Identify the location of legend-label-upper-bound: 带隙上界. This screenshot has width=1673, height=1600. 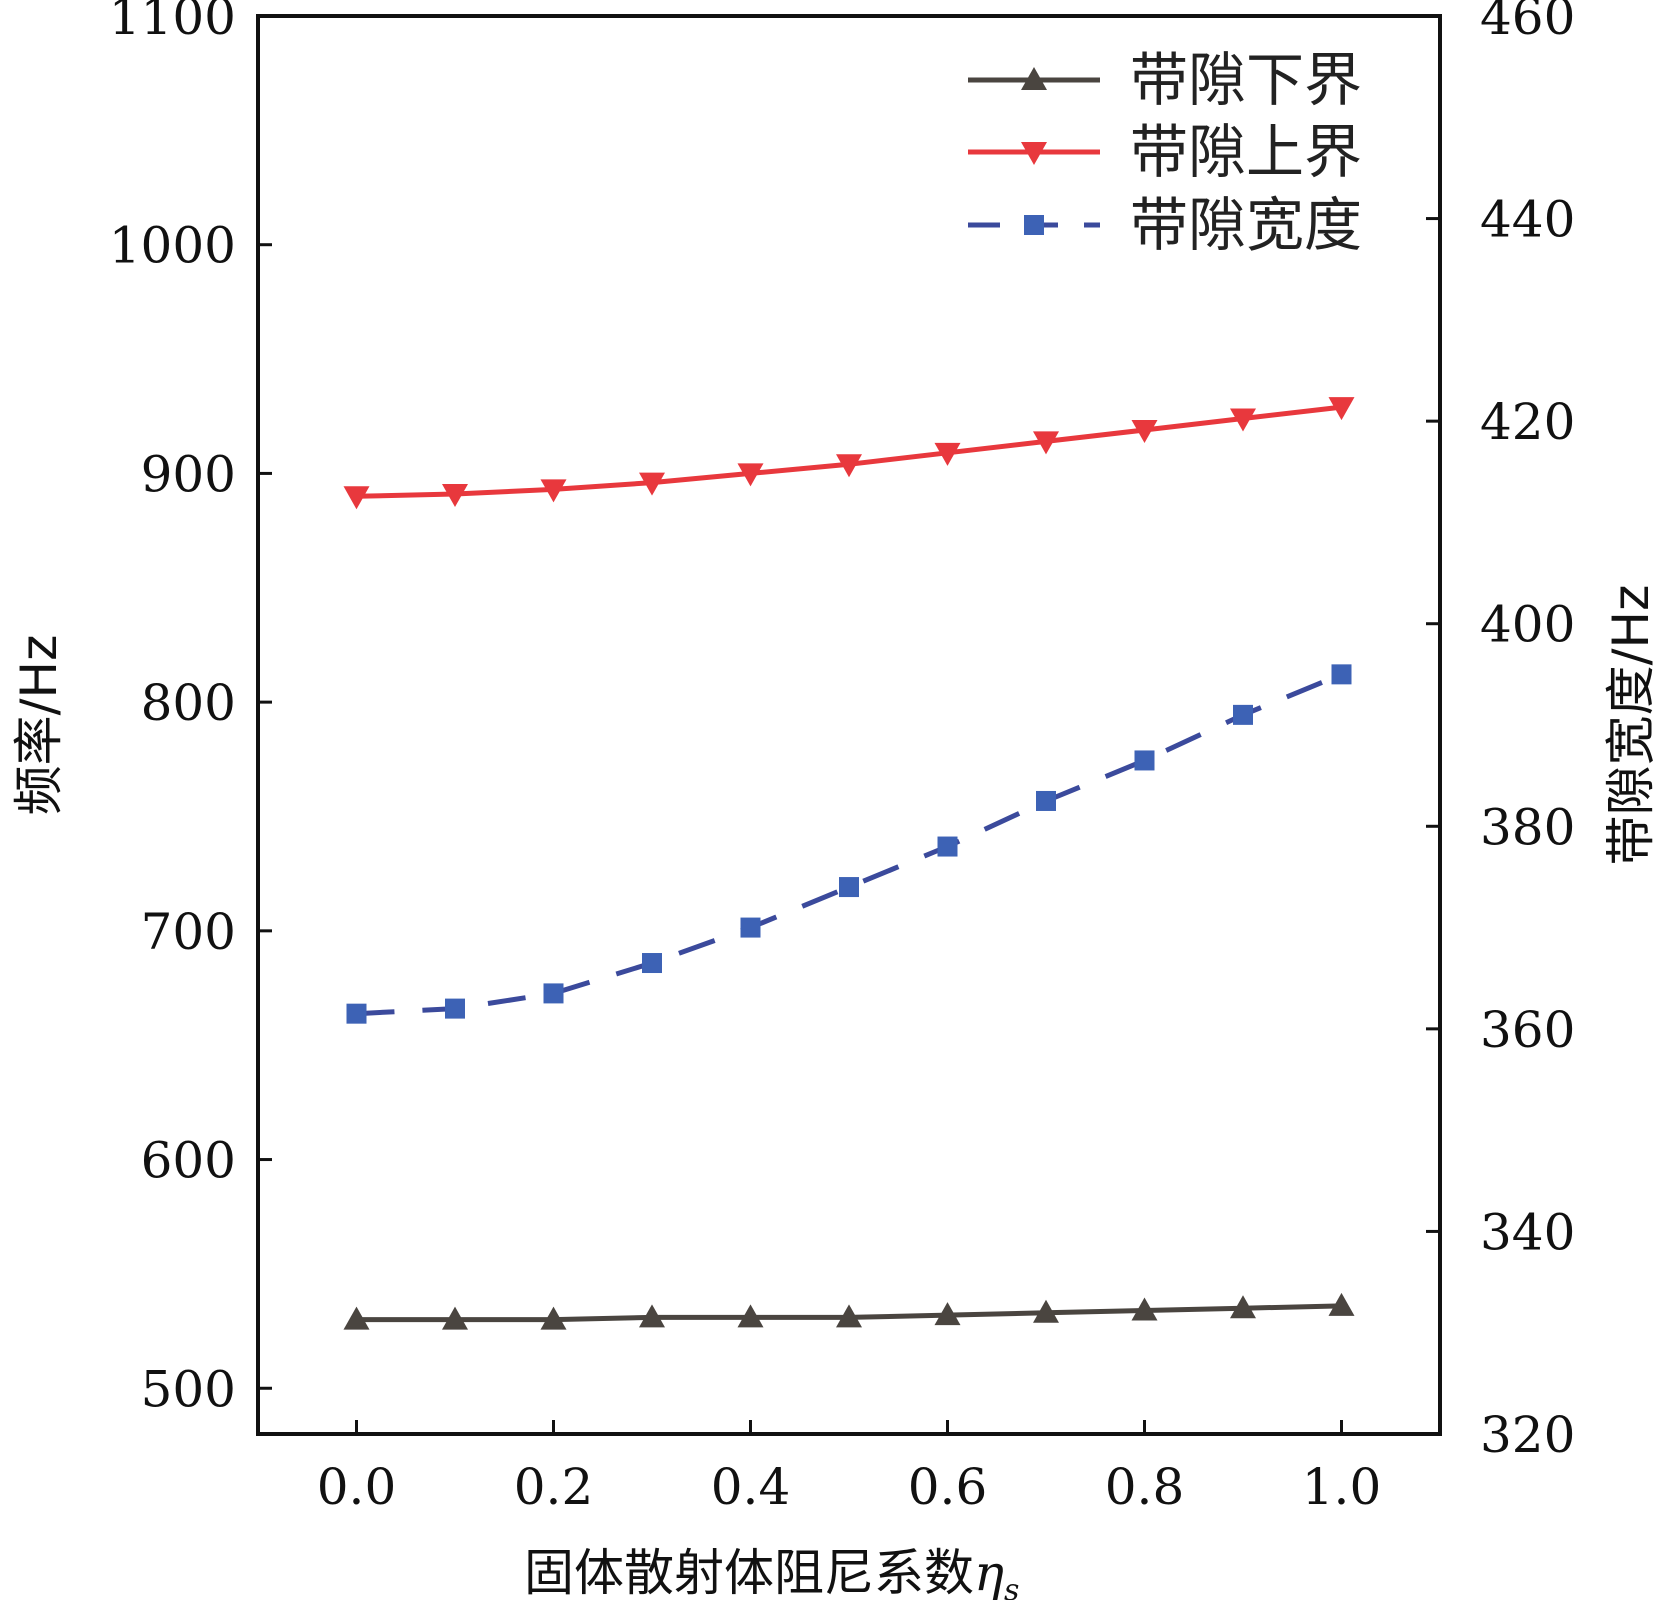
(1246, 152).